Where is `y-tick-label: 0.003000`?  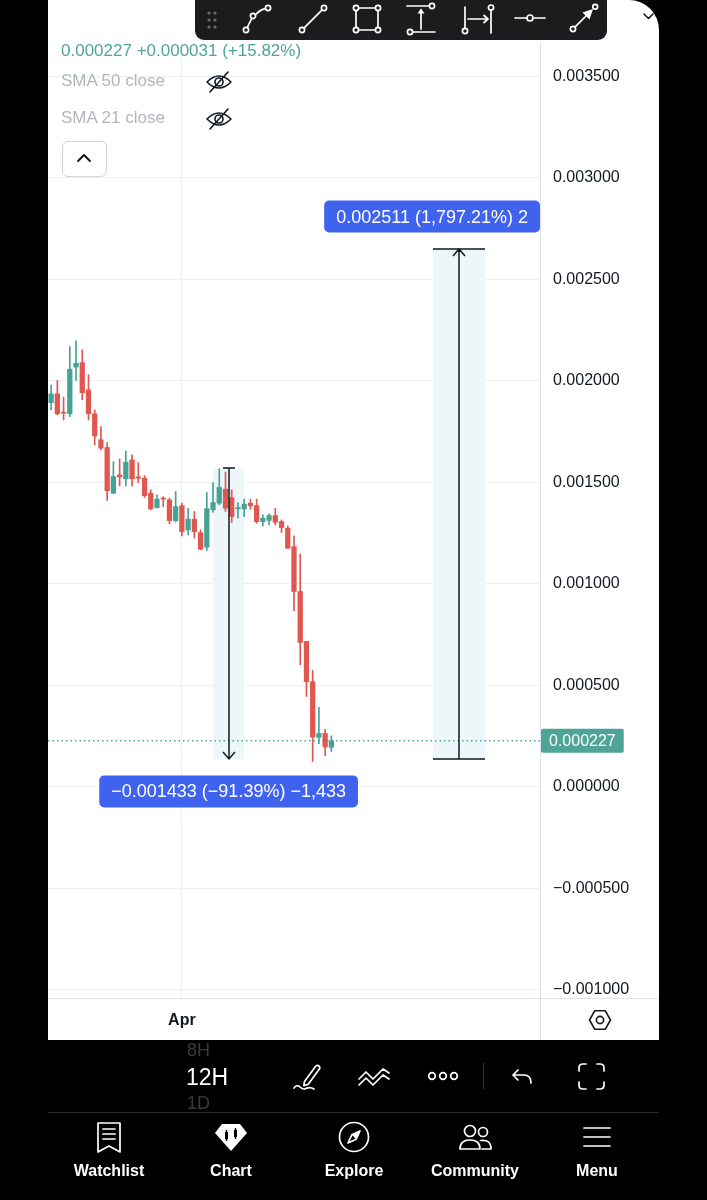
y-tick-label: 0.003000 is located at coordinates (586, 177).